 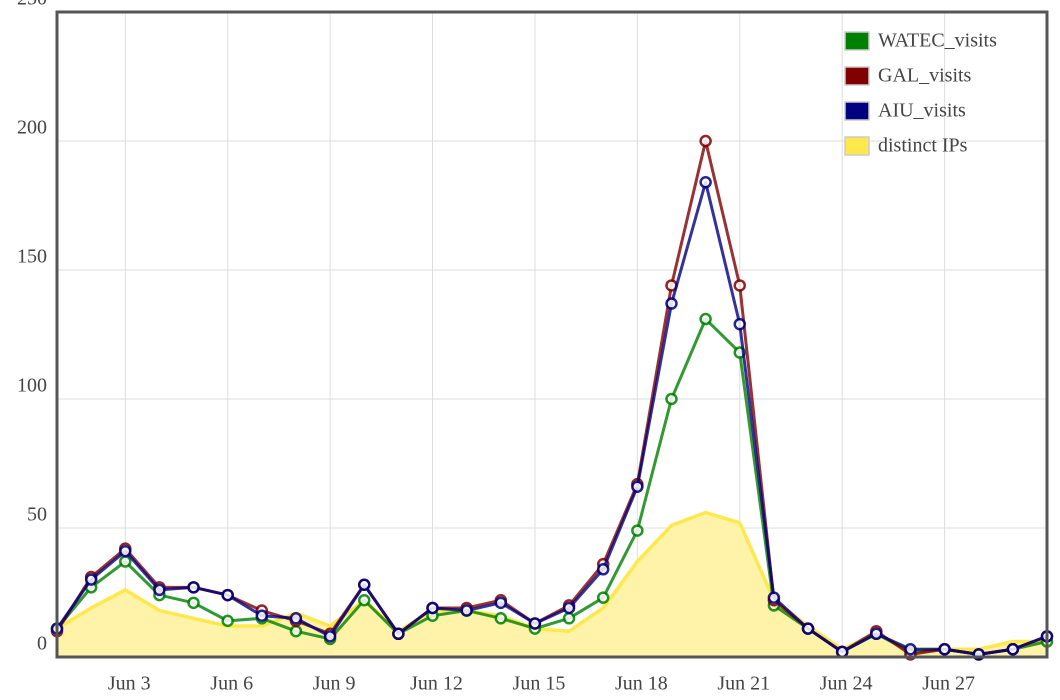 What do you see at coordinates (32, 257) in the screenshot?
I see `y-tick-label: 150` at bounding box center [32, 257].